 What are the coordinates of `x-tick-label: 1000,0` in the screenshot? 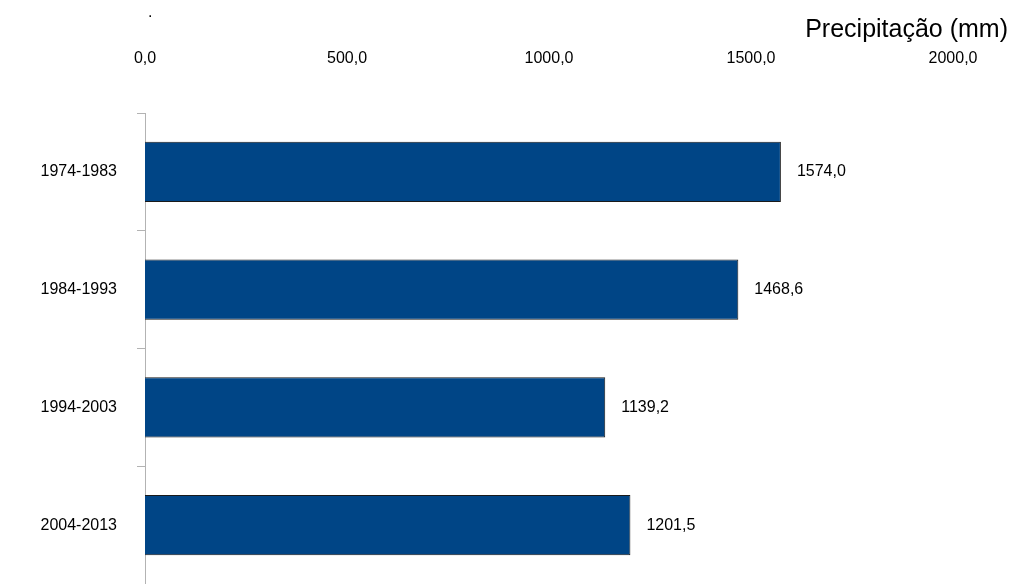 It's located at (549, 57).